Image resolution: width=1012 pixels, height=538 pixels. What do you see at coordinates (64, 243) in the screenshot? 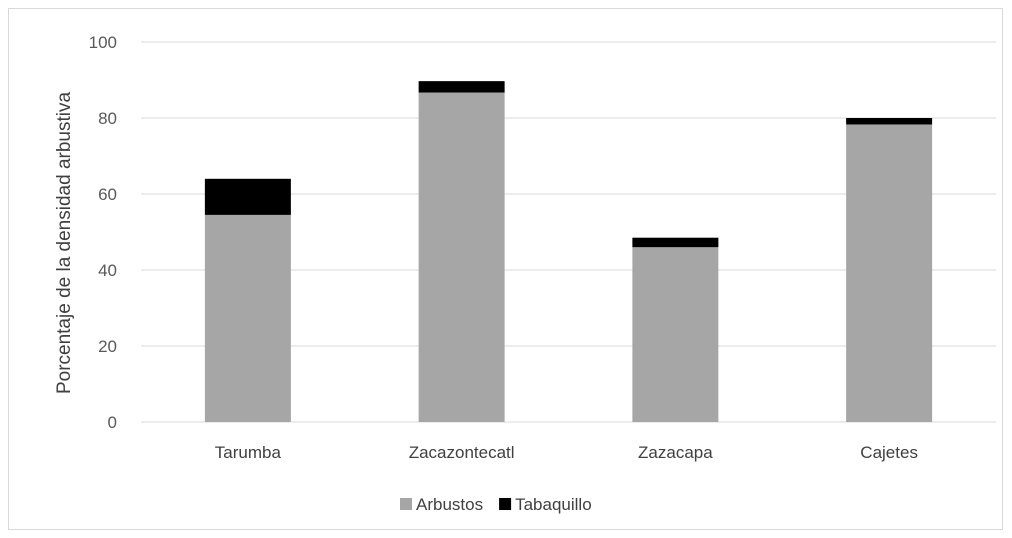
I see `y-axis-title: Porcentaje de la densidad arbustiva` at bounding box center [64, 243].